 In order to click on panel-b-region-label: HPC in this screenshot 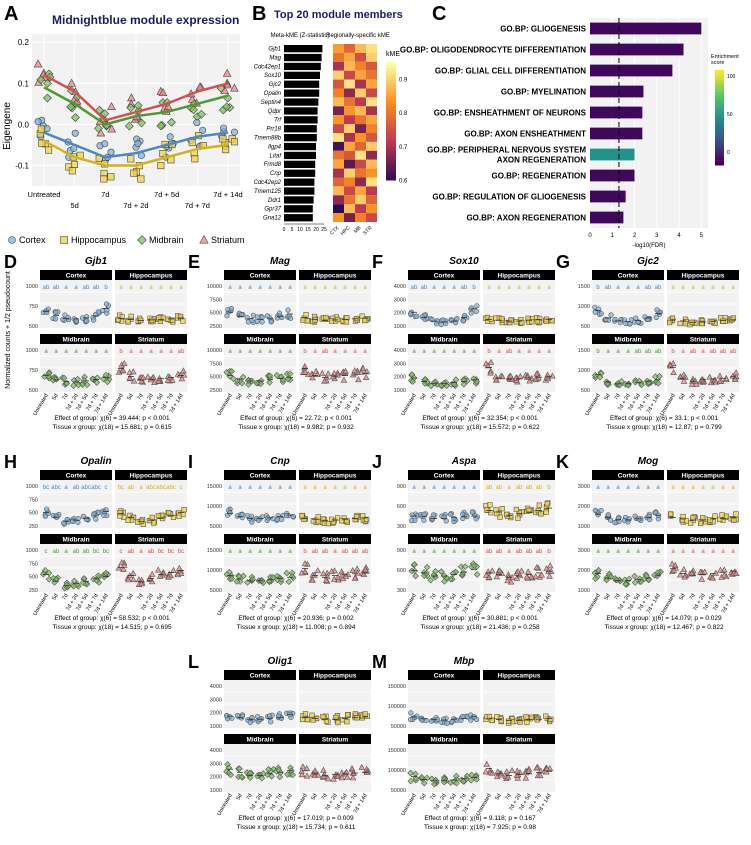, I will do `click(346, 231)`.